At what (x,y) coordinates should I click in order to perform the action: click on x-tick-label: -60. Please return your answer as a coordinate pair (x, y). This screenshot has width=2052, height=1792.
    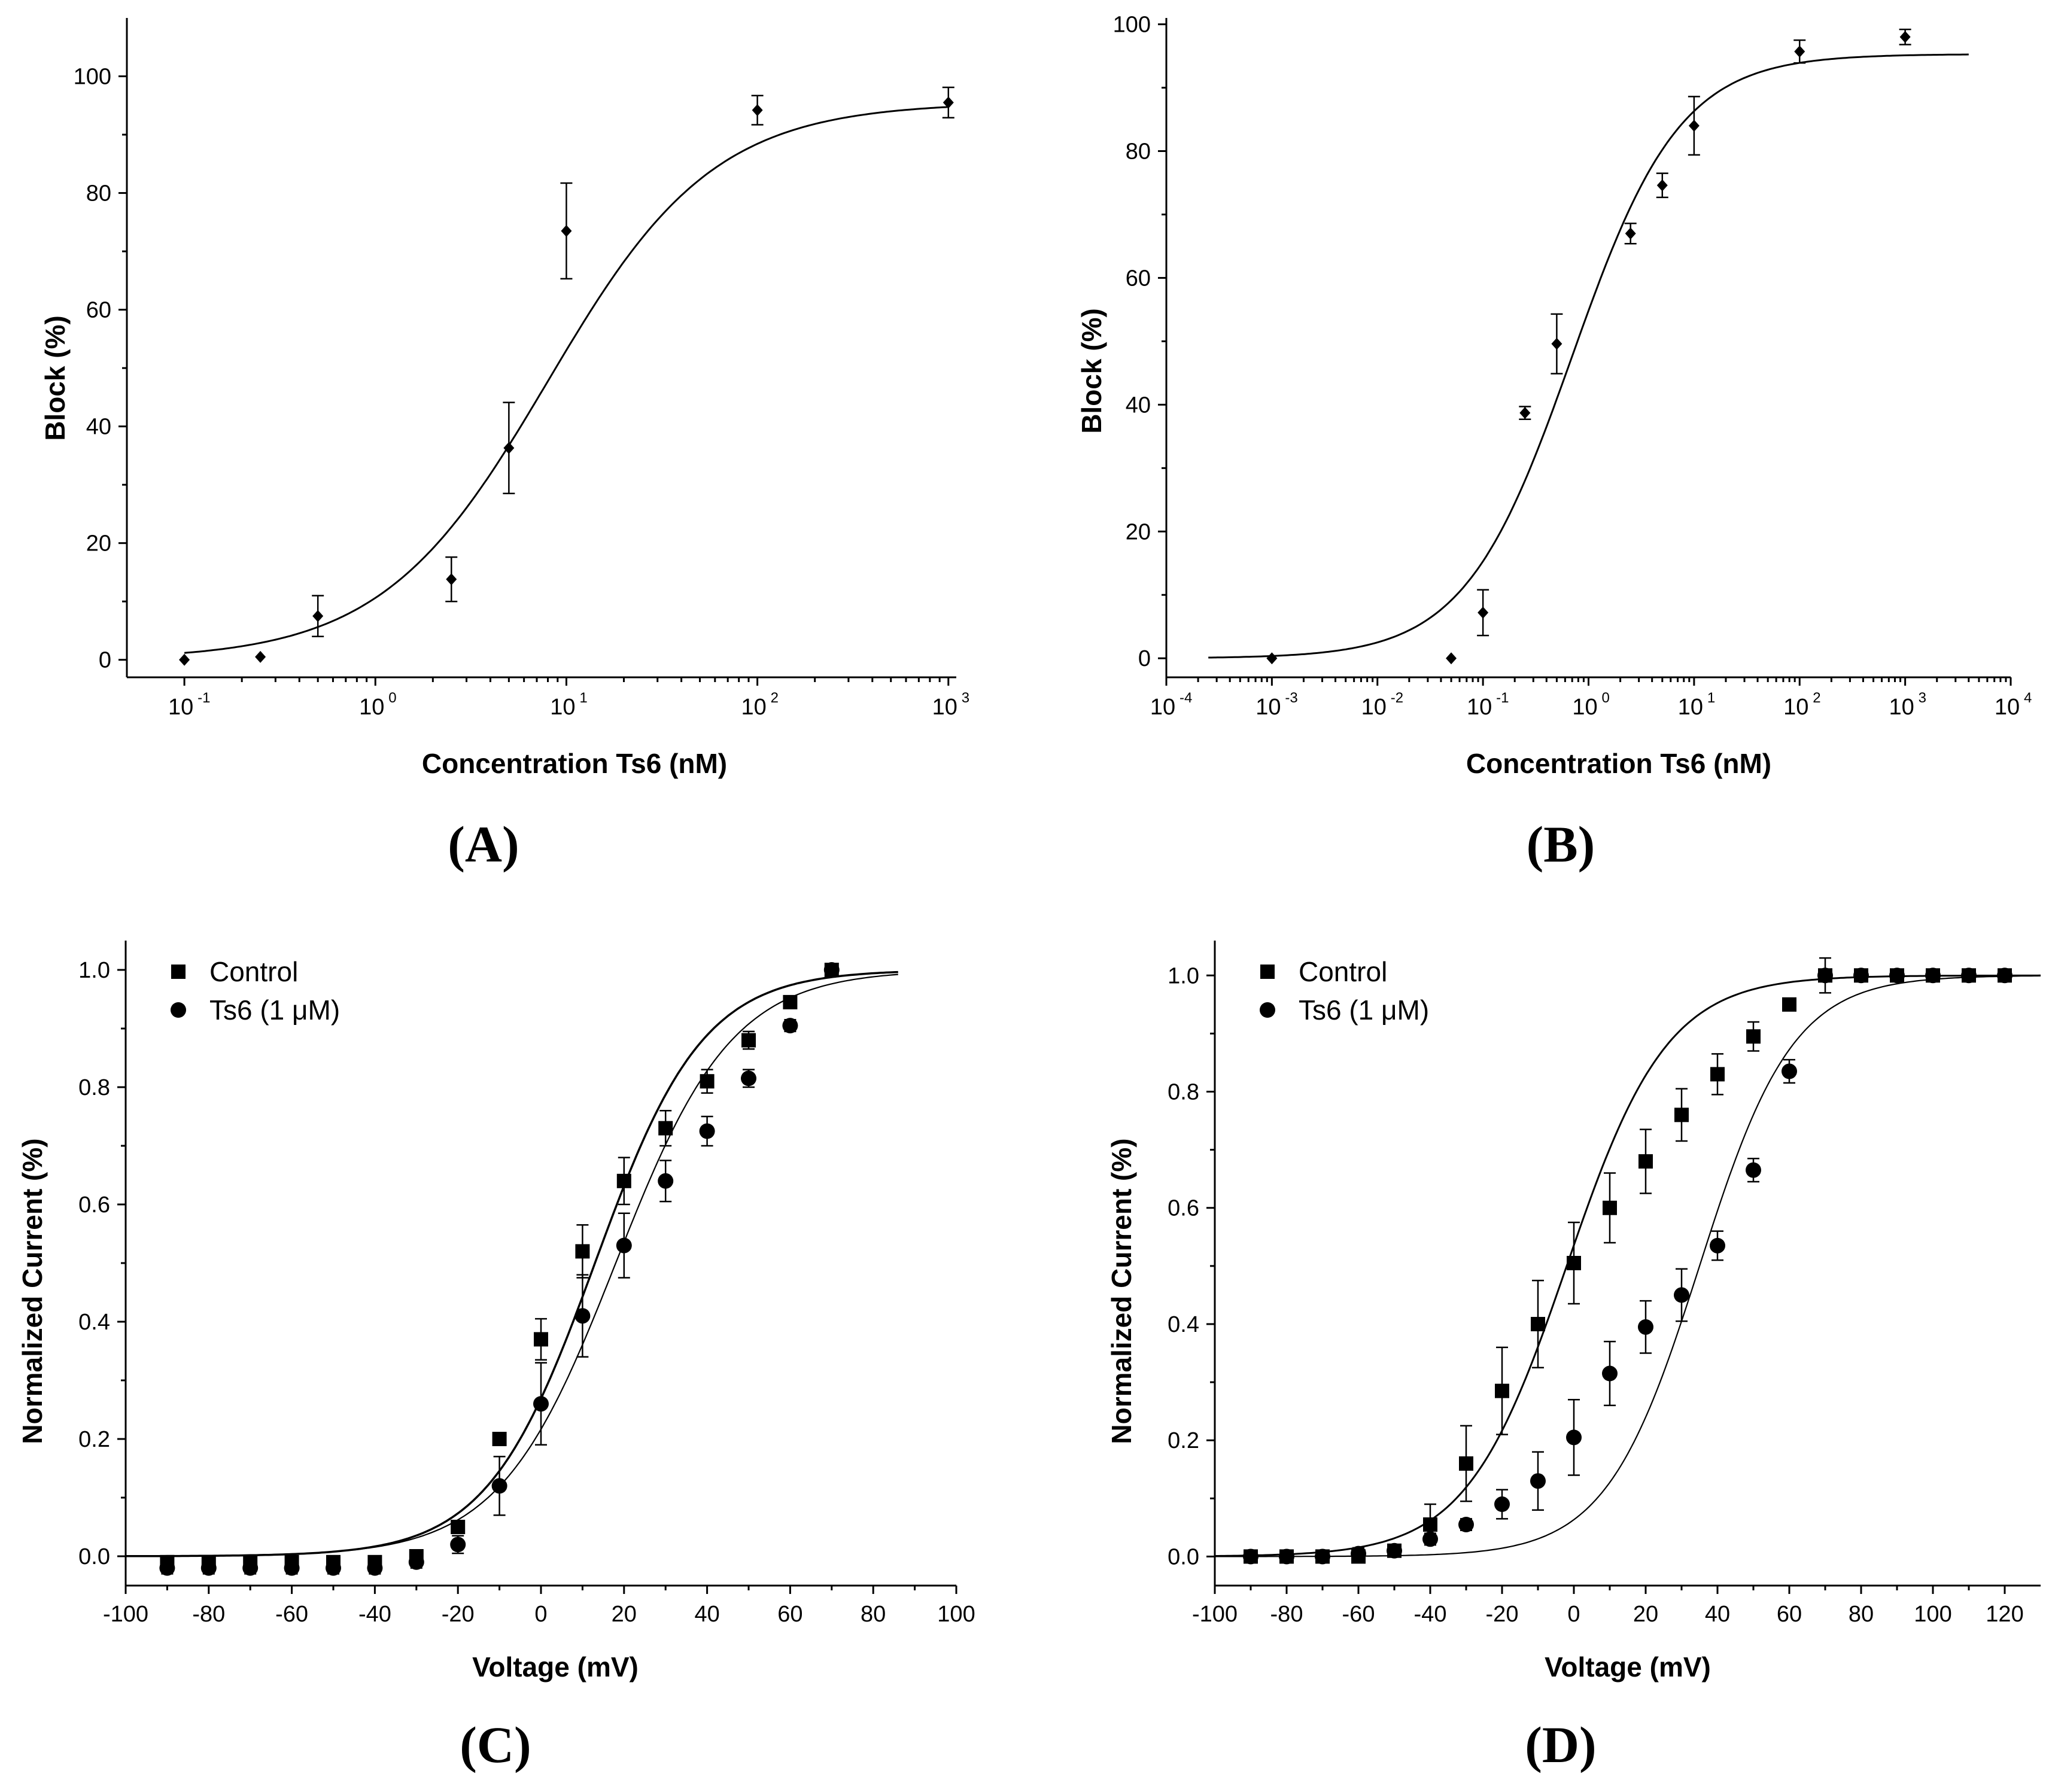
    Looking at the image, I should click on (1358, 1614).